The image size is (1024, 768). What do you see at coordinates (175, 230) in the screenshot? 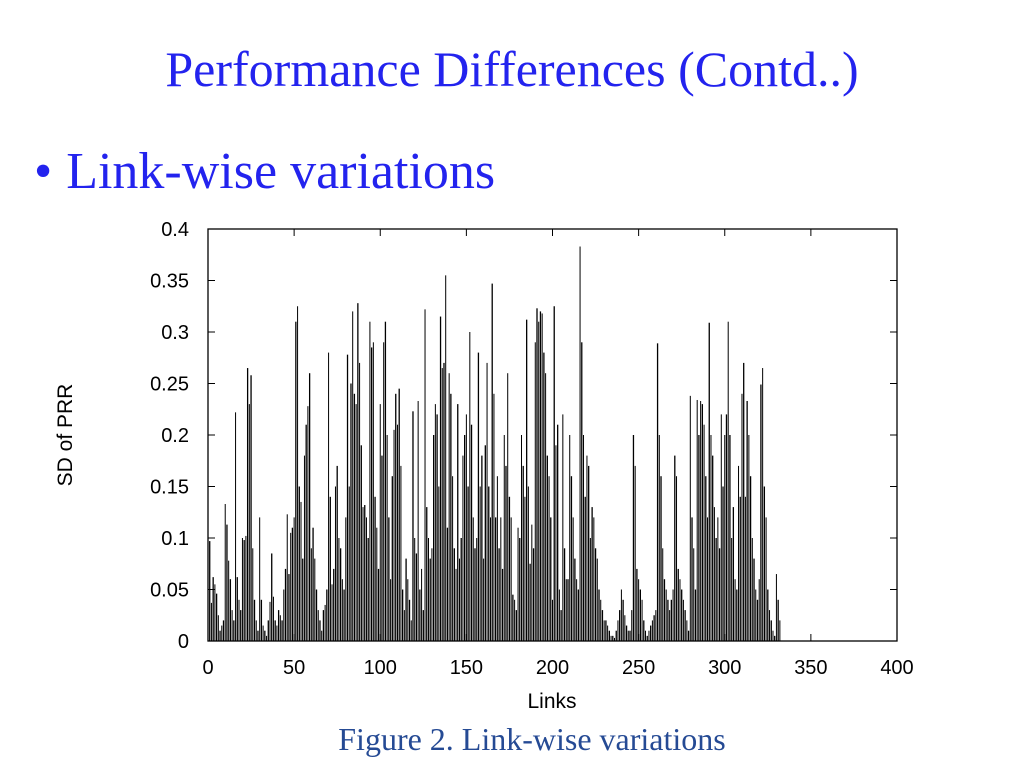
I see `y-tick-label: 0.4` at bounding box center [175, 230].